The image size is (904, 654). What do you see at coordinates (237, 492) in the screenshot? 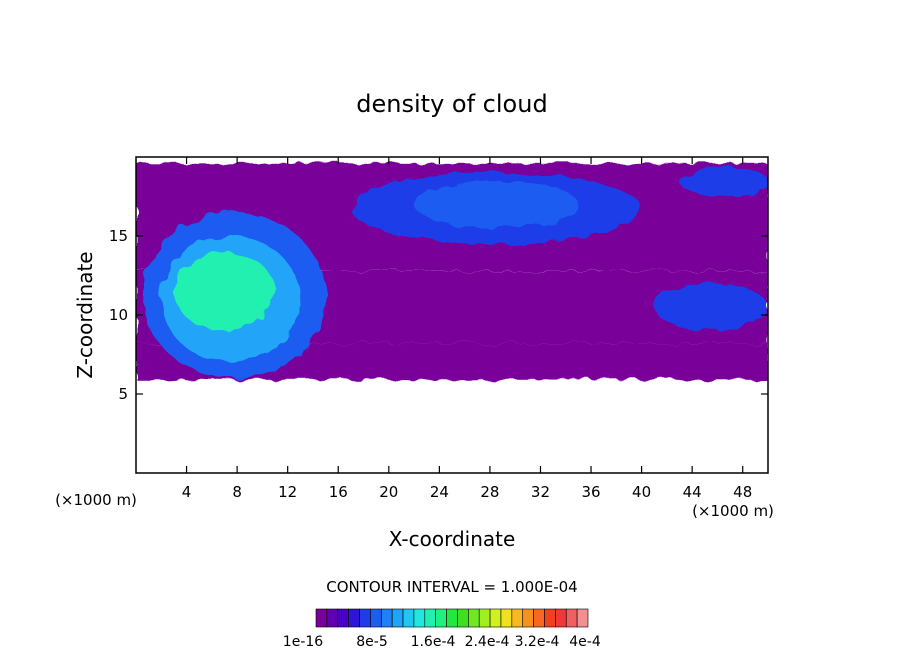
I see `x-tick-label: 8` at bounding box center [237, 492].